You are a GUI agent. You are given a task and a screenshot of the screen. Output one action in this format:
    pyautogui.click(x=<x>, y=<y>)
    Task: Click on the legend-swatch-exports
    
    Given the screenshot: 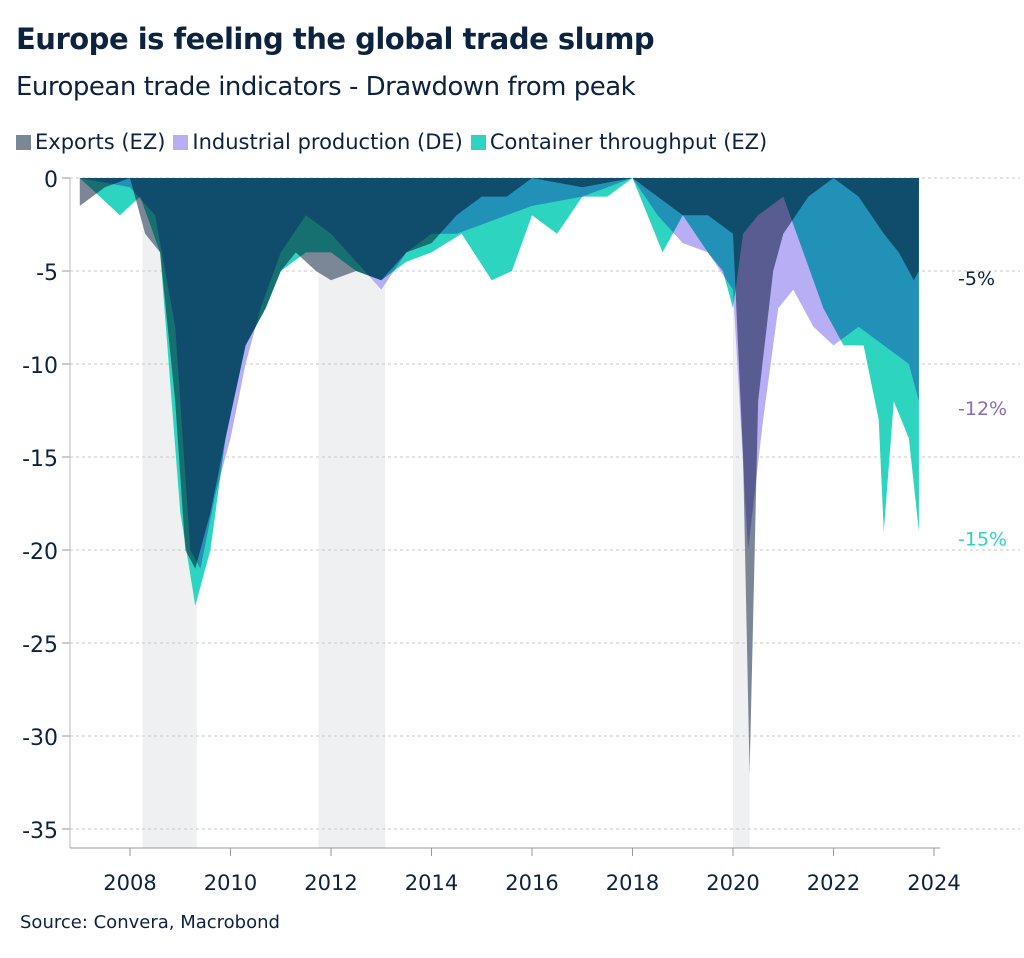 What is the action you would take?
    pyautogui.click(x=23, y=142)
    